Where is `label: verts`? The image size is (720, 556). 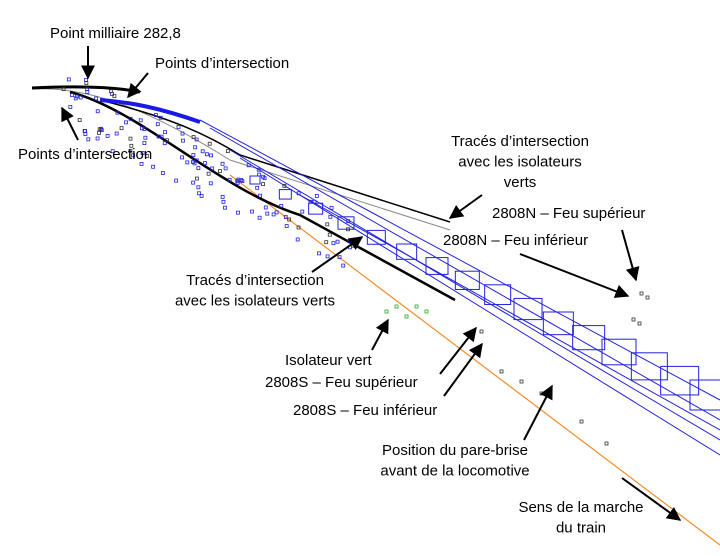
label: verts is located at coordinates (520, 182).